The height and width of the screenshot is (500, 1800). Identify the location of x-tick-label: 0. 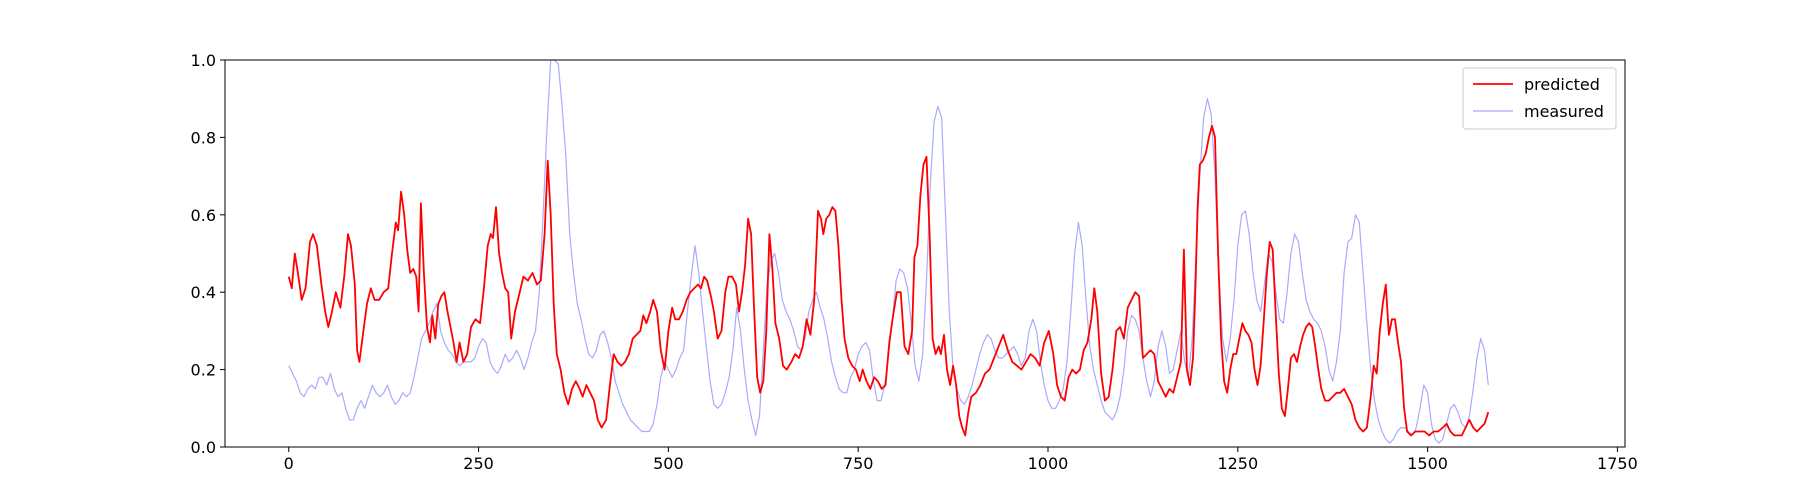
(289, 463).